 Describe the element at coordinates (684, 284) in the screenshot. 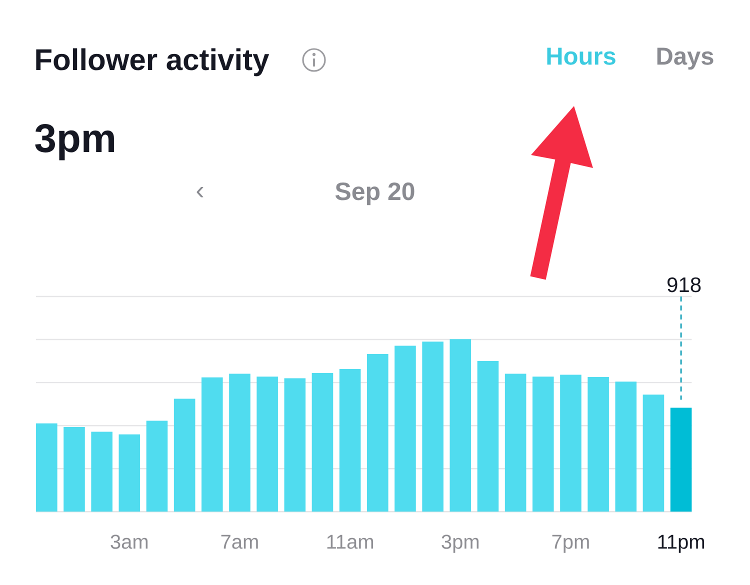

I see `data-label: 918` at that location.